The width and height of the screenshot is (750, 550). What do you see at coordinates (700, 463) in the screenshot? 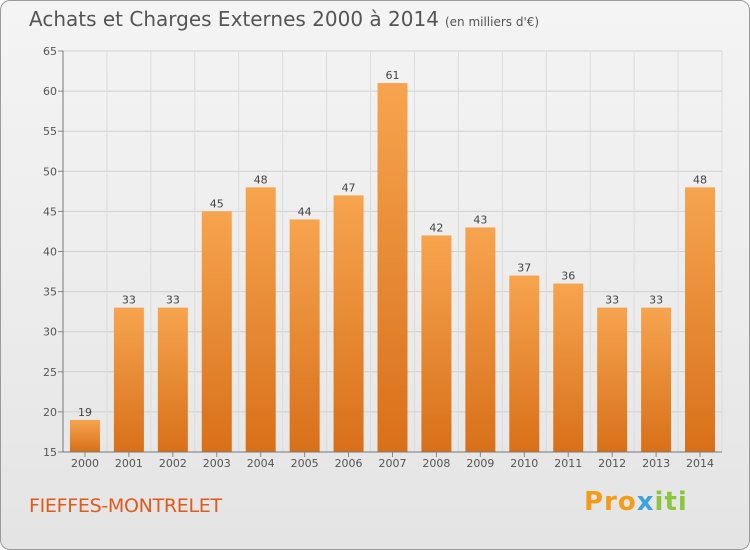
I see `x-tick-label: 2014` at bounding box center [700, 463].